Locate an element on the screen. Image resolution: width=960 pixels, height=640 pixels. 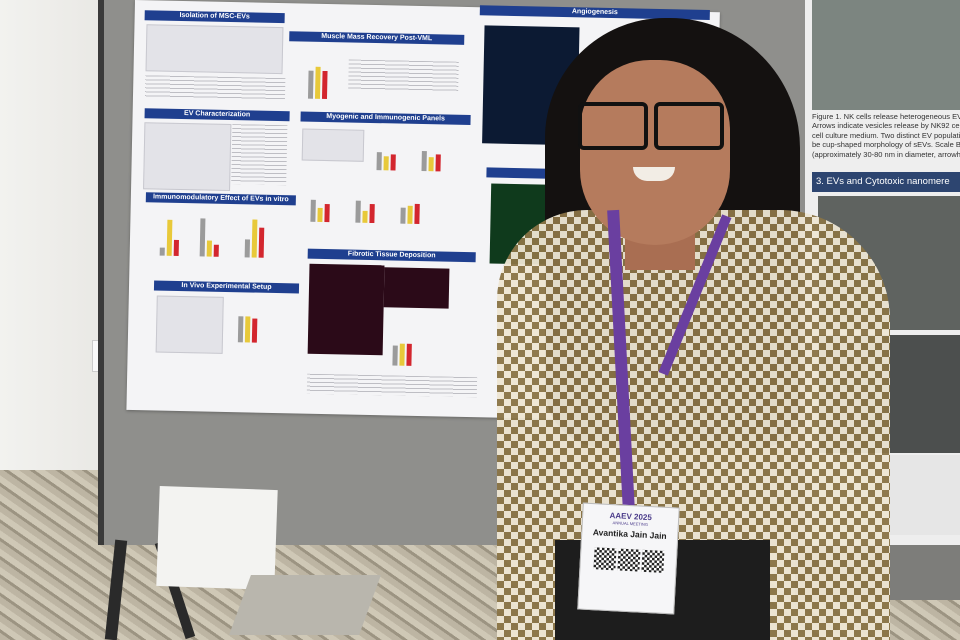
person-face is located at coordinates (655, 152).